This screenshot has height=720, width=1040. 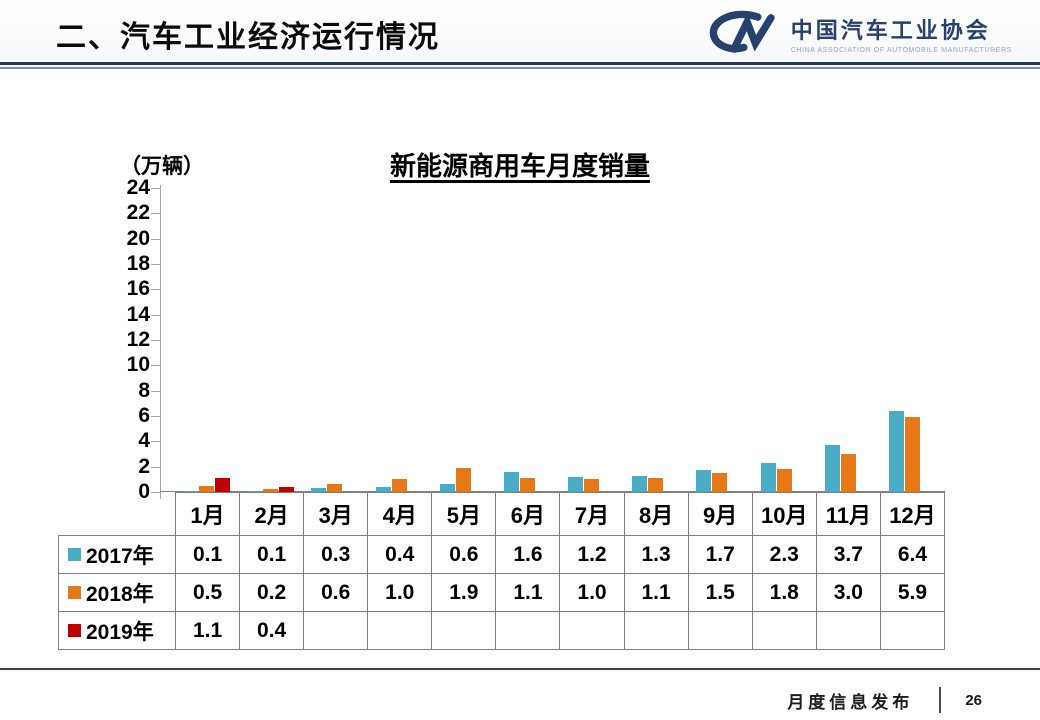 What do you see at coordinates (720, 554) in the screenshot?
I see `table-cell: 1.7` at bounding box center [720, 554].